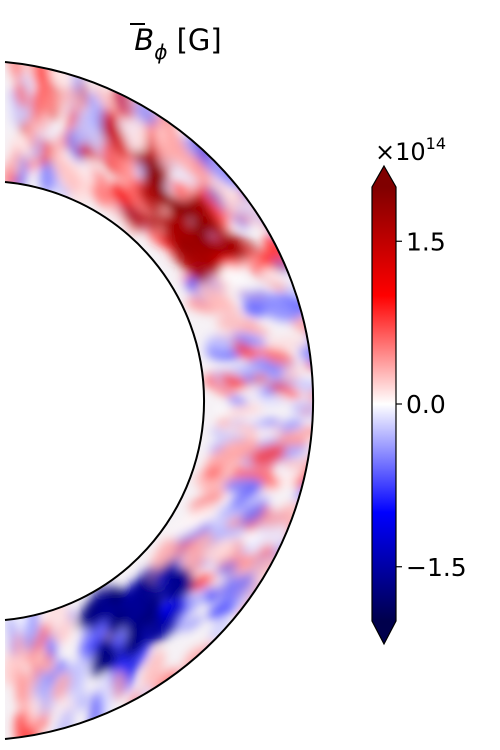 This screenshot has height=750, width=500. What do you see at coordinates (431, 404) in the screenshot?
I see `colorbar-ticks: 1.5 0.0 −1.5` at bounding box center [431, 404].